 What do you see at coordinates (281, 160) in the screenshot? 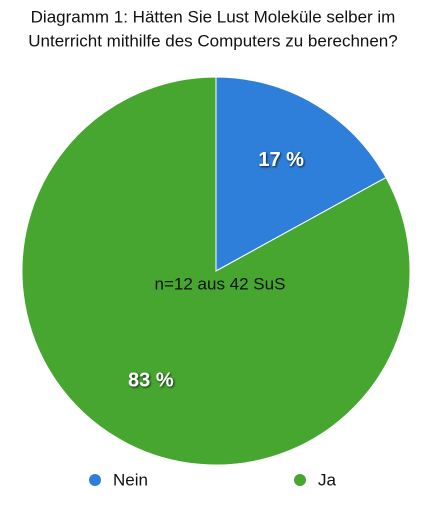
I see `value-label: 17 %` at bounding box center [281, 160].